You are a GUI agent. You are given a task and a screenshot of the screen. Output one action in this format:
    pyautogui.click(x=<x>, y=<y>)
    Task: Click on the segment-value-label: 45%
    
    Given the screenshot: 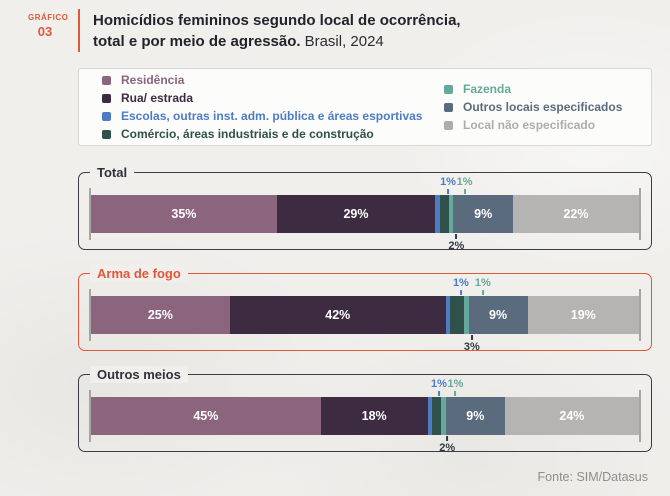 What is the action you would take?
    pyautogui.click(x=206, y=416)
    